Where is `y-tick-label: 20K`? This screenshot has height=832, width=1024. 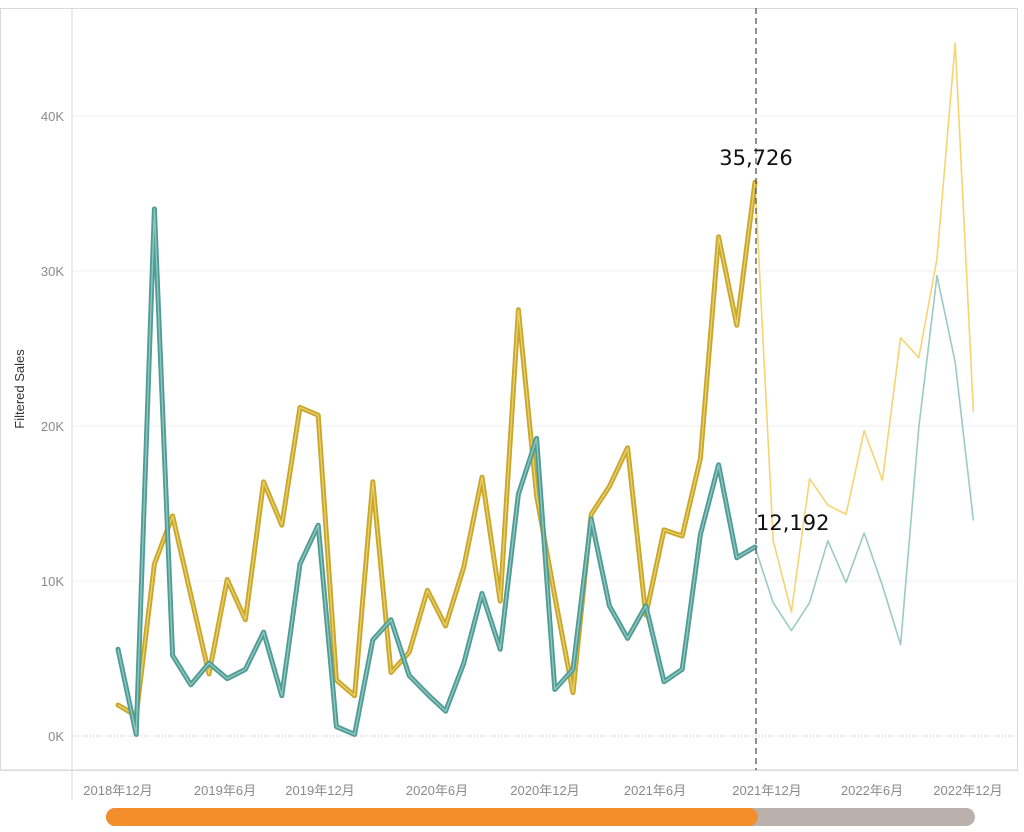
y-tick-label: 20K is located at coordinates (52, 426).